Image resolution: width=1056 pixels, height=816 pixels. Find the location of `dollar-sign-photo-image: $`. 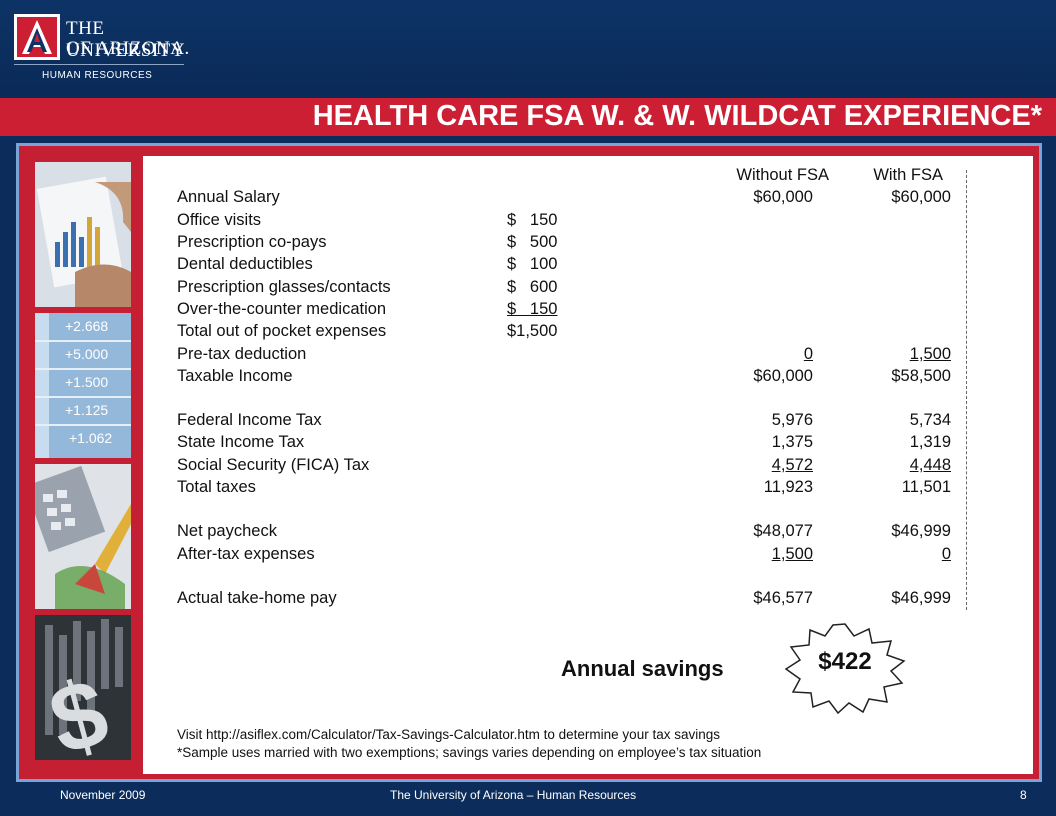

dollar-sign-photo-image: $ is located at coordinates (83, 687).